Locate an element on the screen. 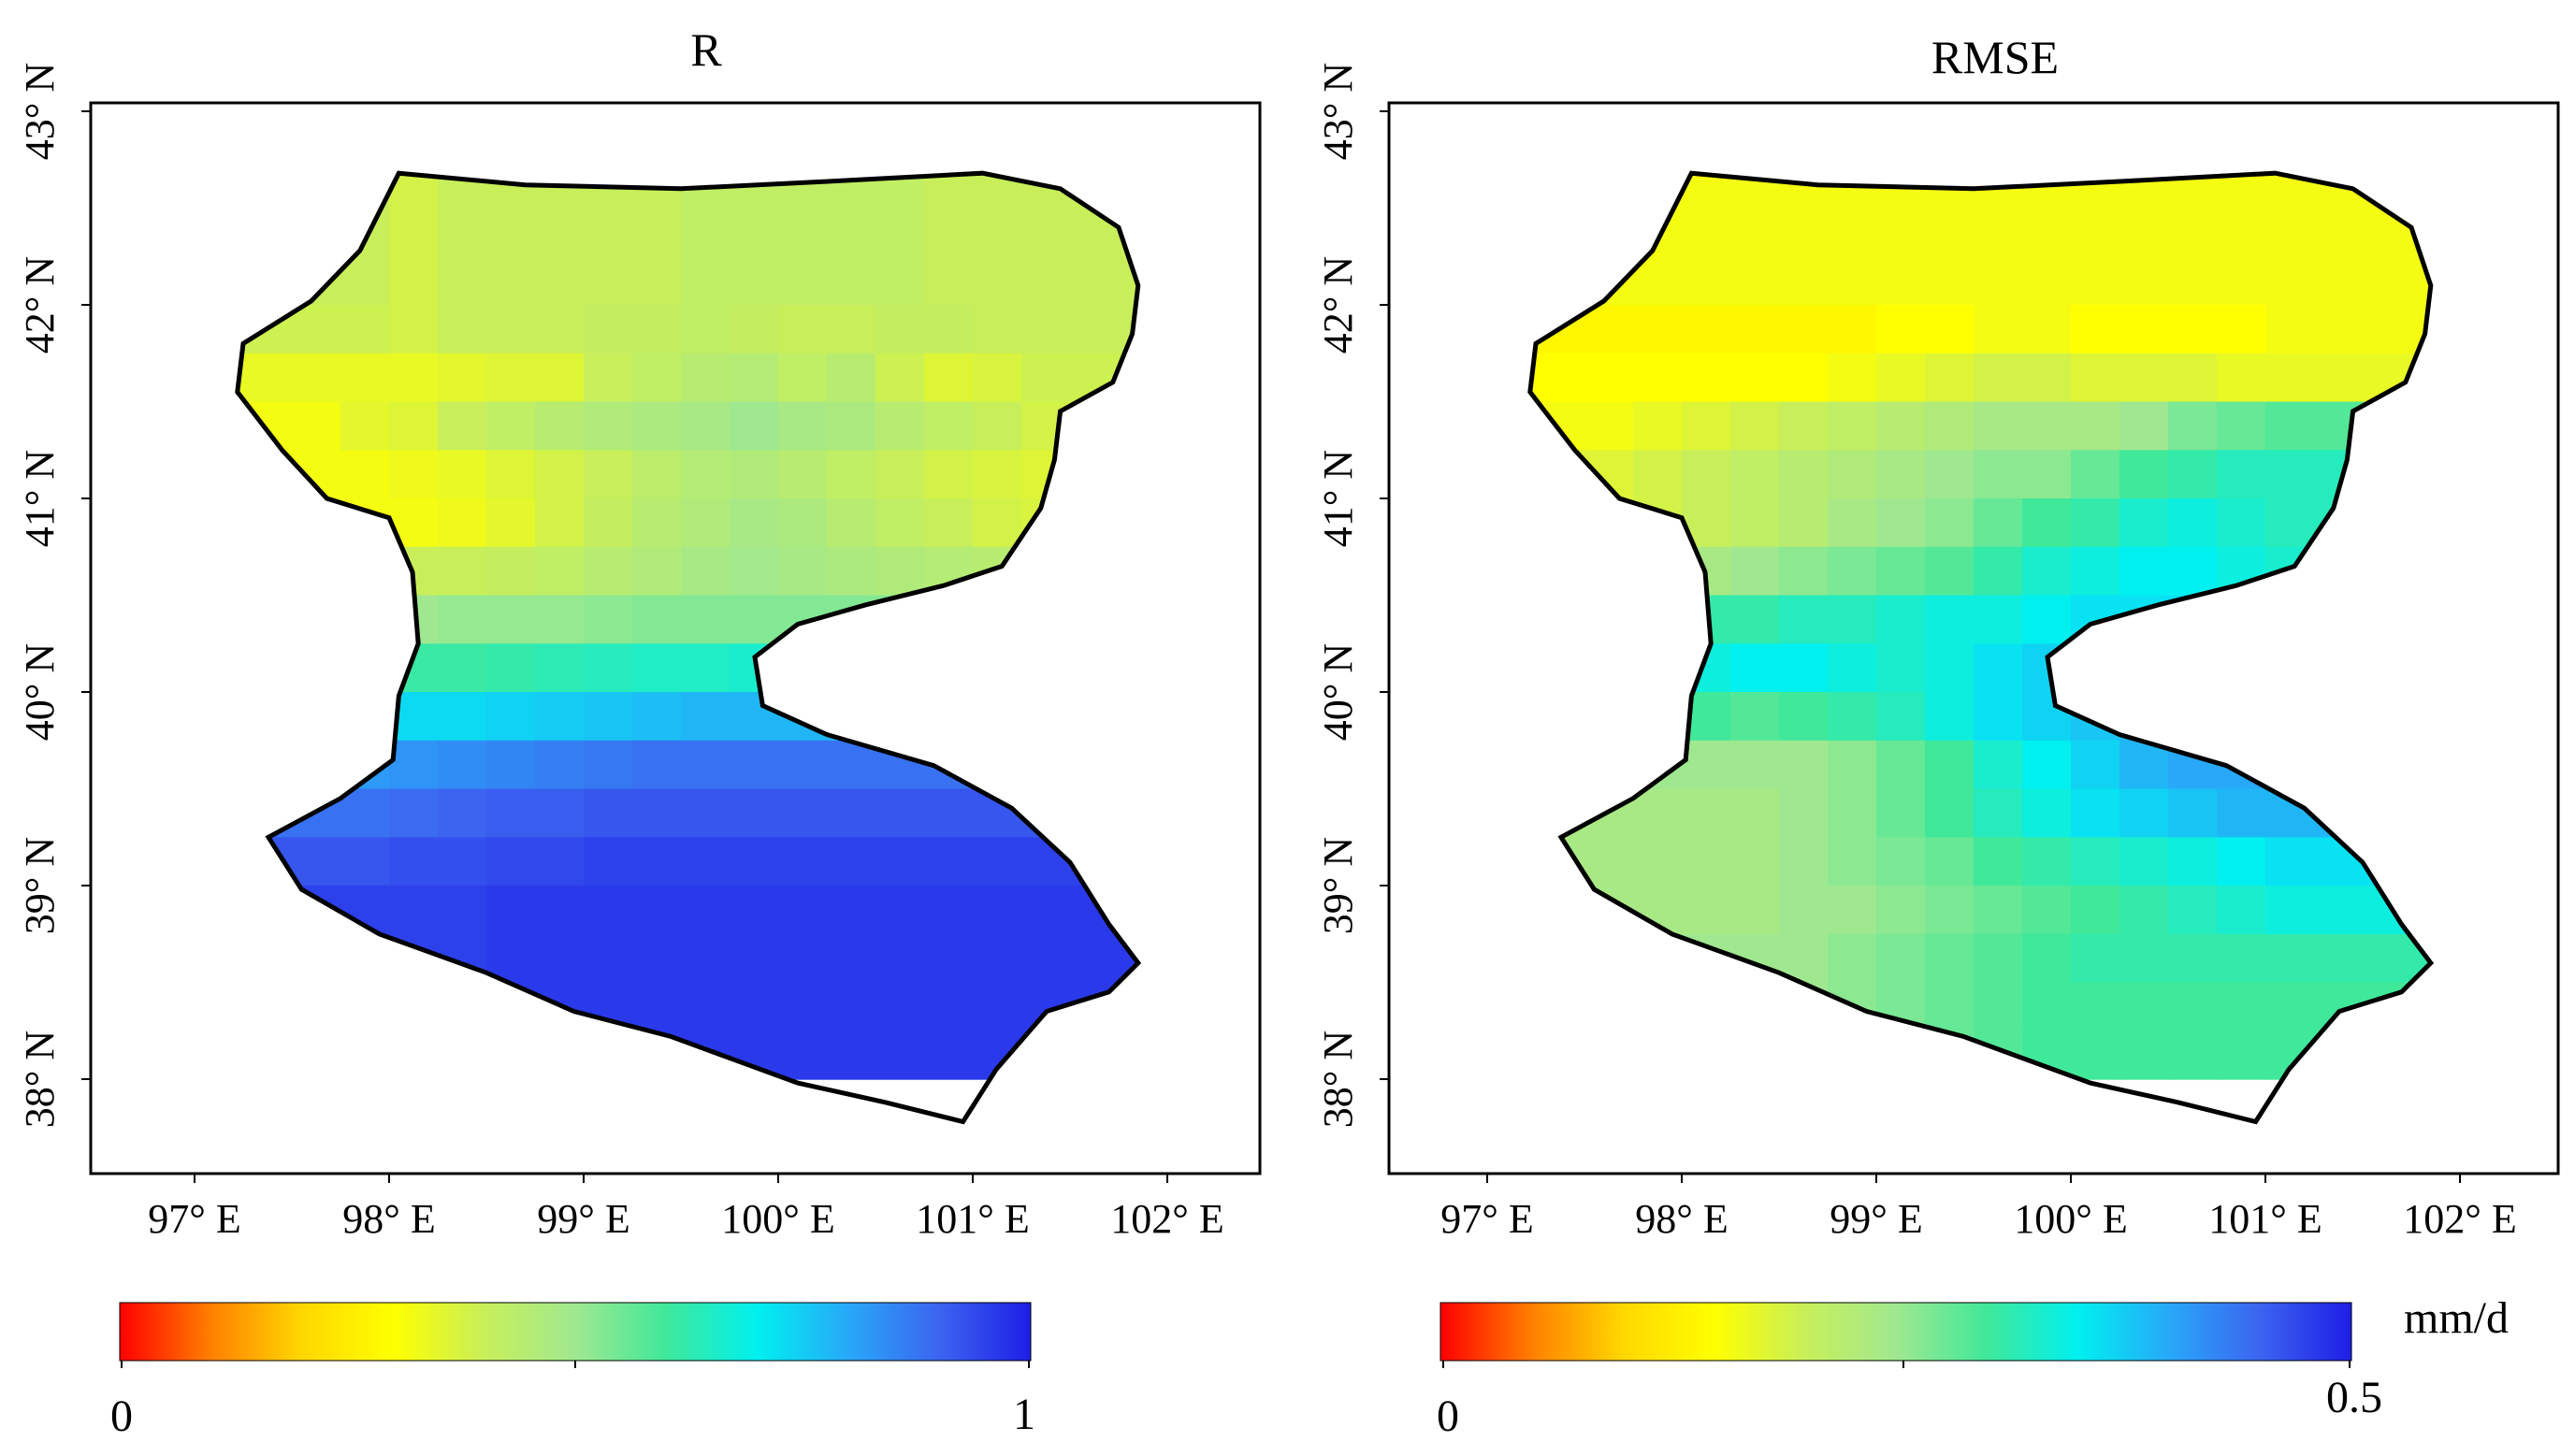  lon-tick-label: 100° E is located at coordinates (777, 1219).